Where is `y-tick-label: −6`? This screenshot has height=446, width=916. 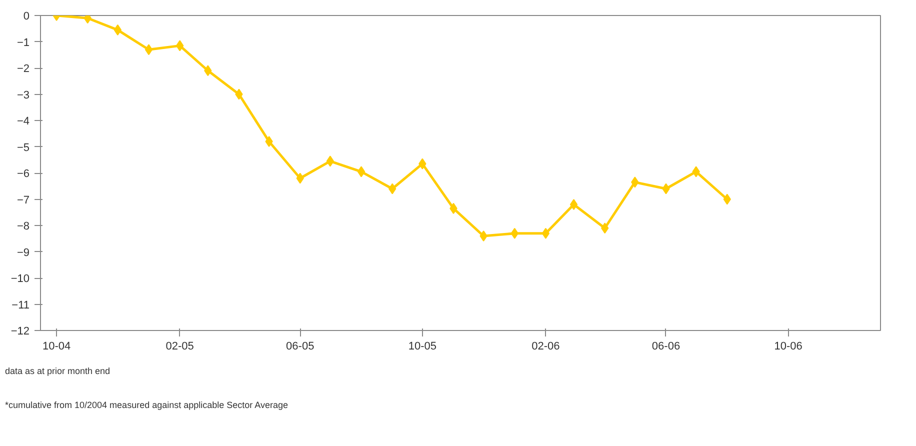
y-tick-label: −6 is located at coordinates (23, 174).